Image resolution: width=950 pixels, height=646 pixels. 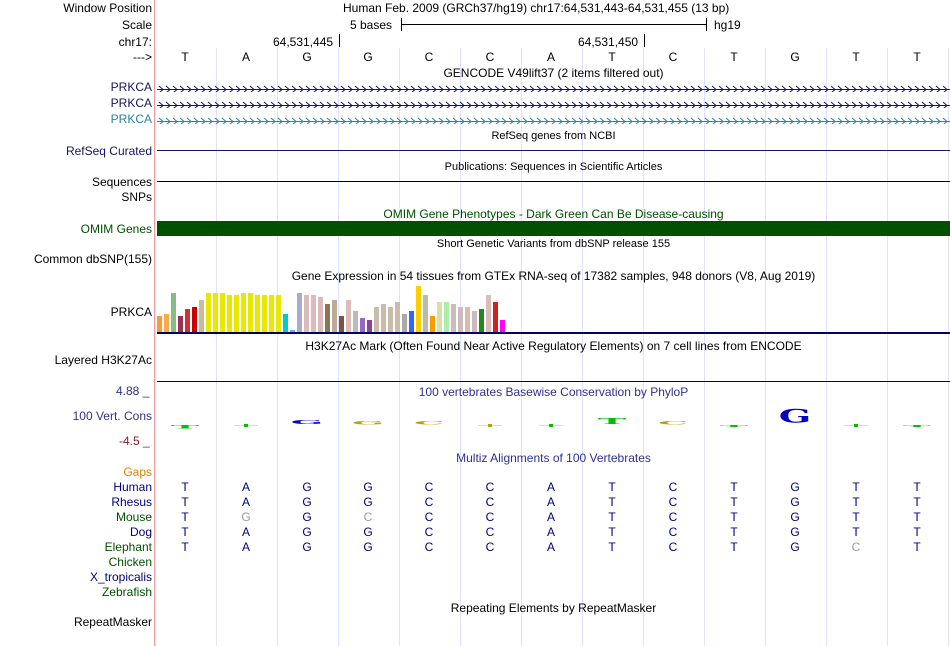 I want to click on pubs-line, so click(x=553, y=181).